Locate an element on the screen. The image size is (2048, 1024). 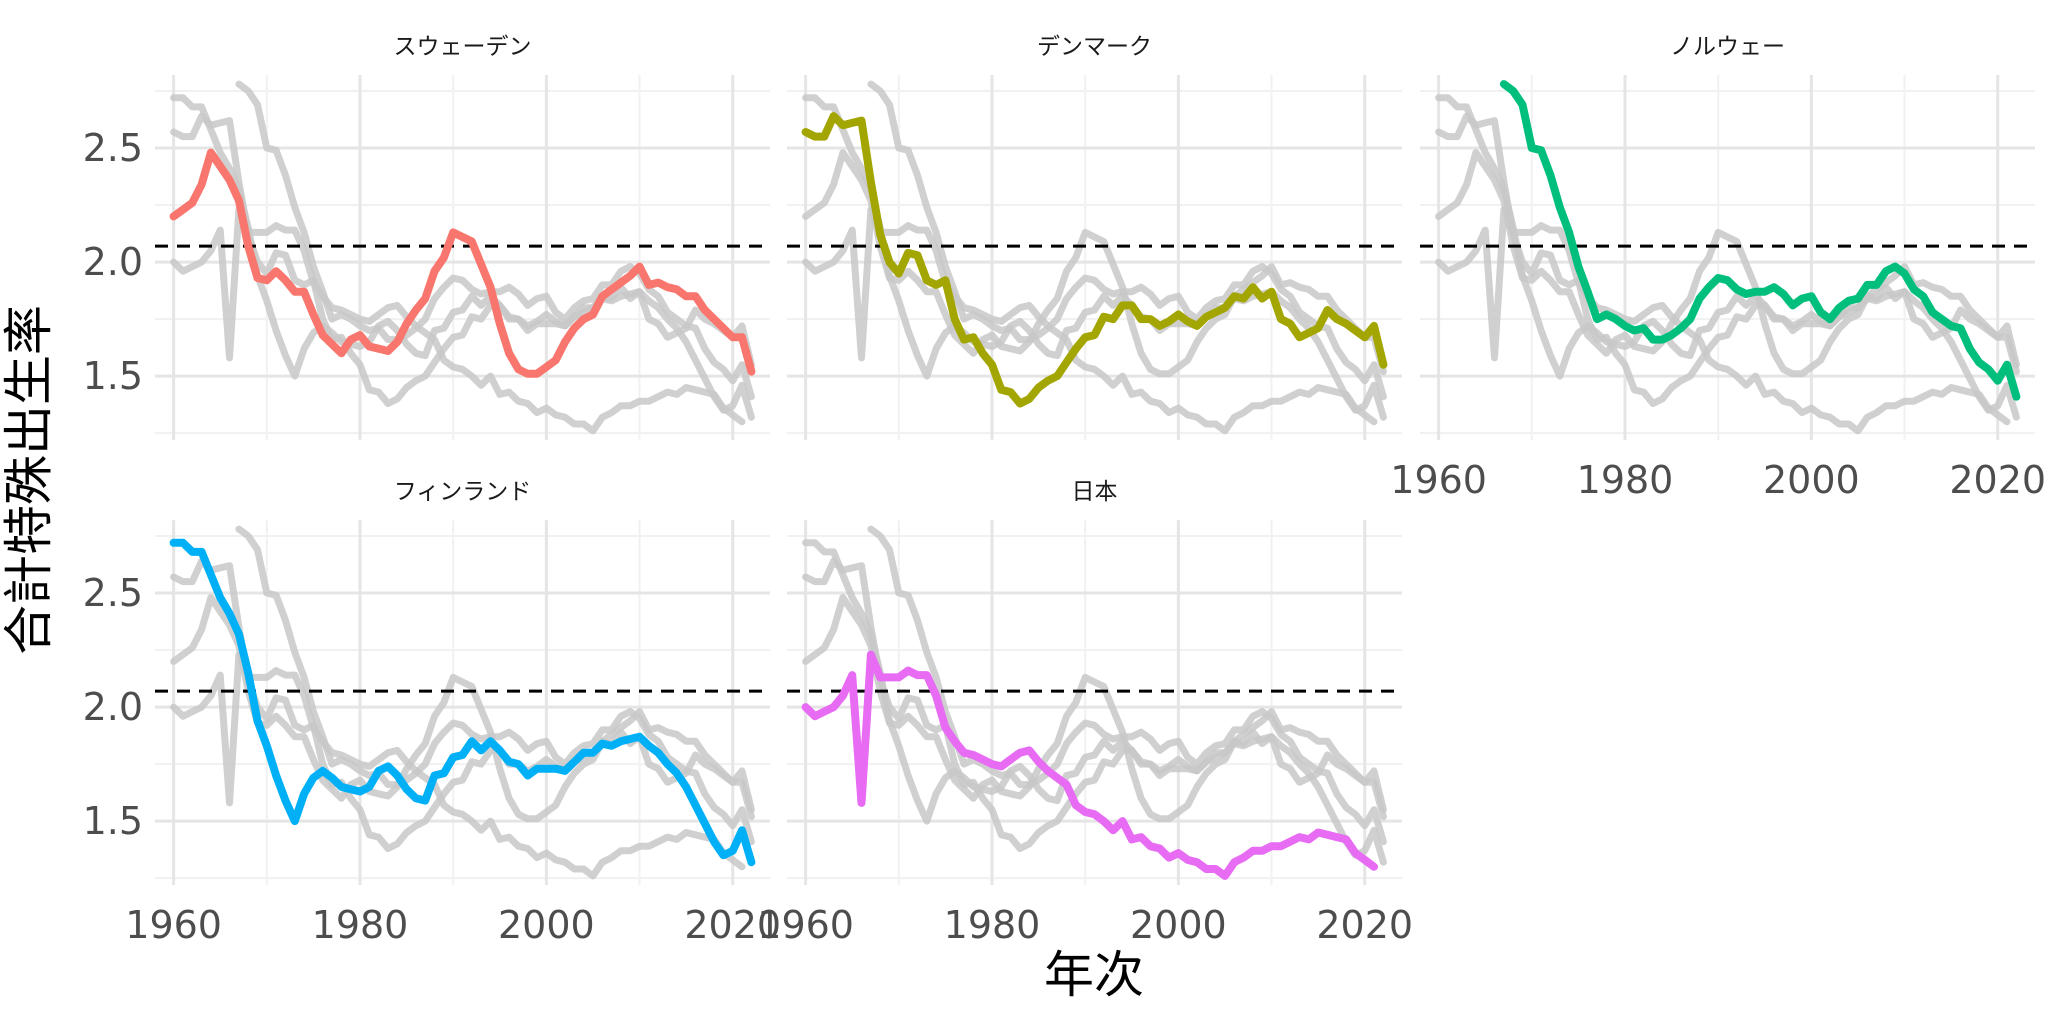
y-axis-title: 合計特殊出生率 is located at coordinates (29, 480).